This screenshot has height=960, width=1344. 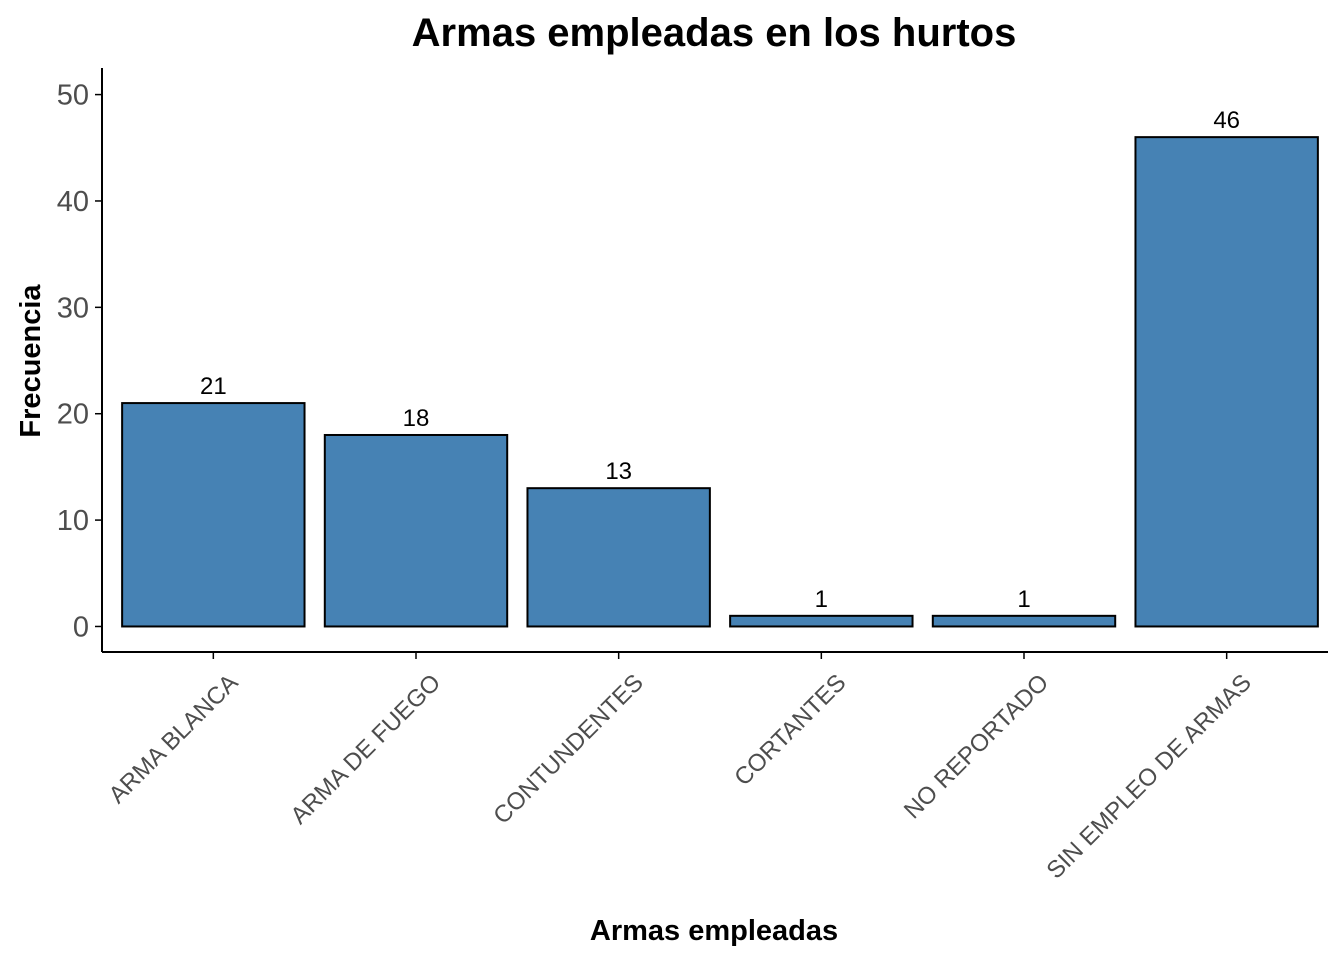 What do you see at coordinates (714, 931) in the screenshot?
I see `x-axis-title: Armas empleadas` at bounding box center [714, 931].